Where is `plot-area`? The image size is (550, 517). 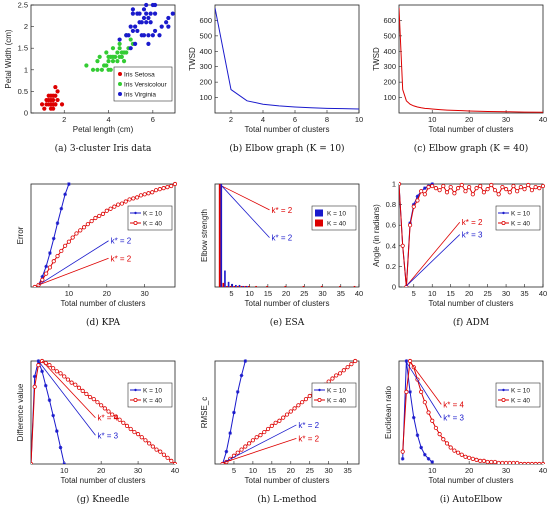
plot-area is located at coordinates (104, 411).